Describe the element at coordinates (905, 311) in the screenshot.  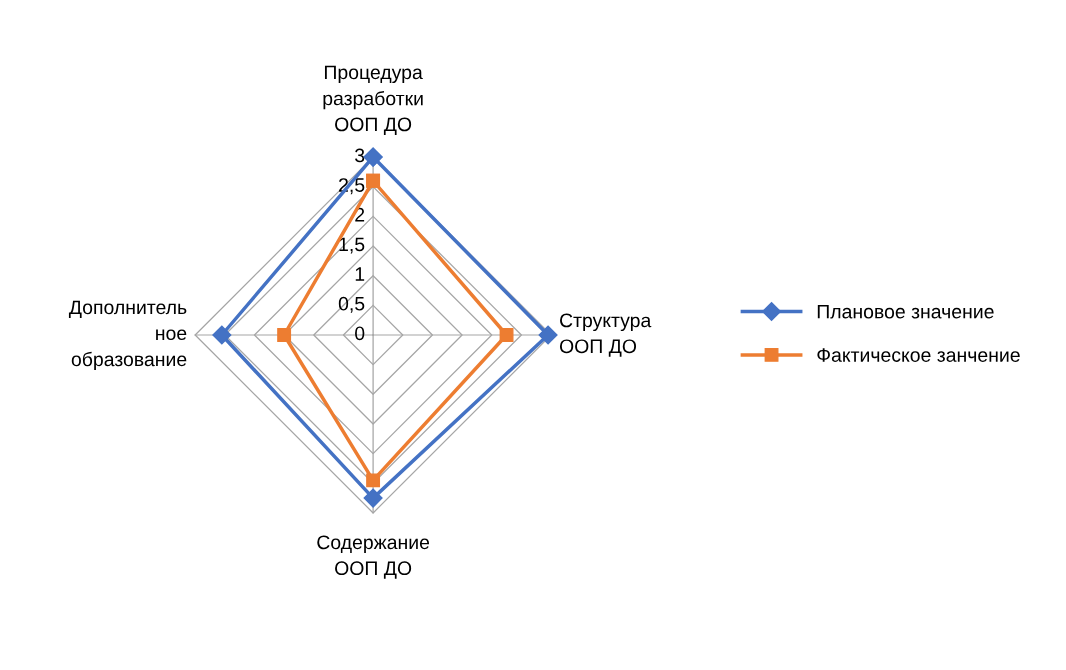
I see `legend-label: Плановое значение` at that location.